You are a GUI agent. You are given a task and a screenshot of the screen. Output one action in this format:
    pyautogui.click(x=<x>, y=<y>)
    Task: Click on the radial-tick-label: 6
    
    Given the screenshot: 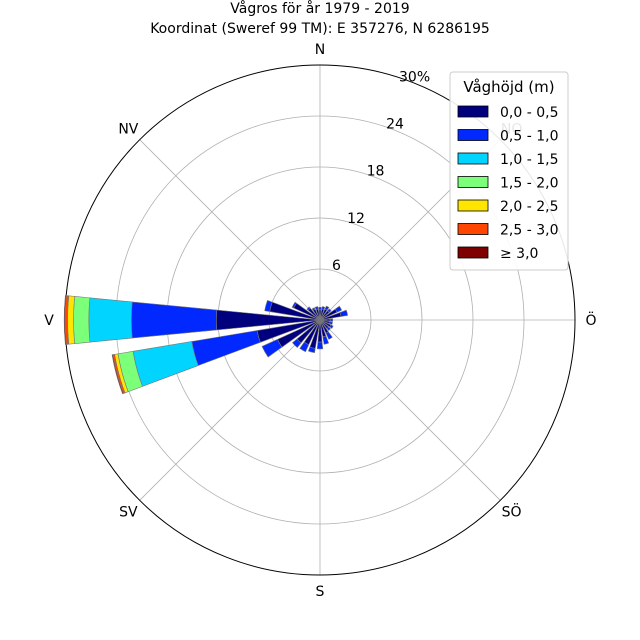 What is the action you would take?
    pyautogui.click(x=336, y=266)
    